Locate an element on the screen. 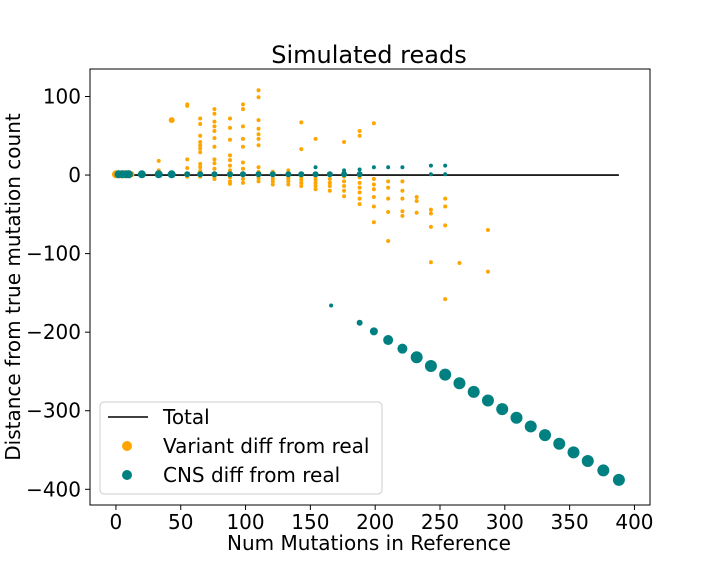  y-tick-label: −100 is located at coordinates (53, 254).